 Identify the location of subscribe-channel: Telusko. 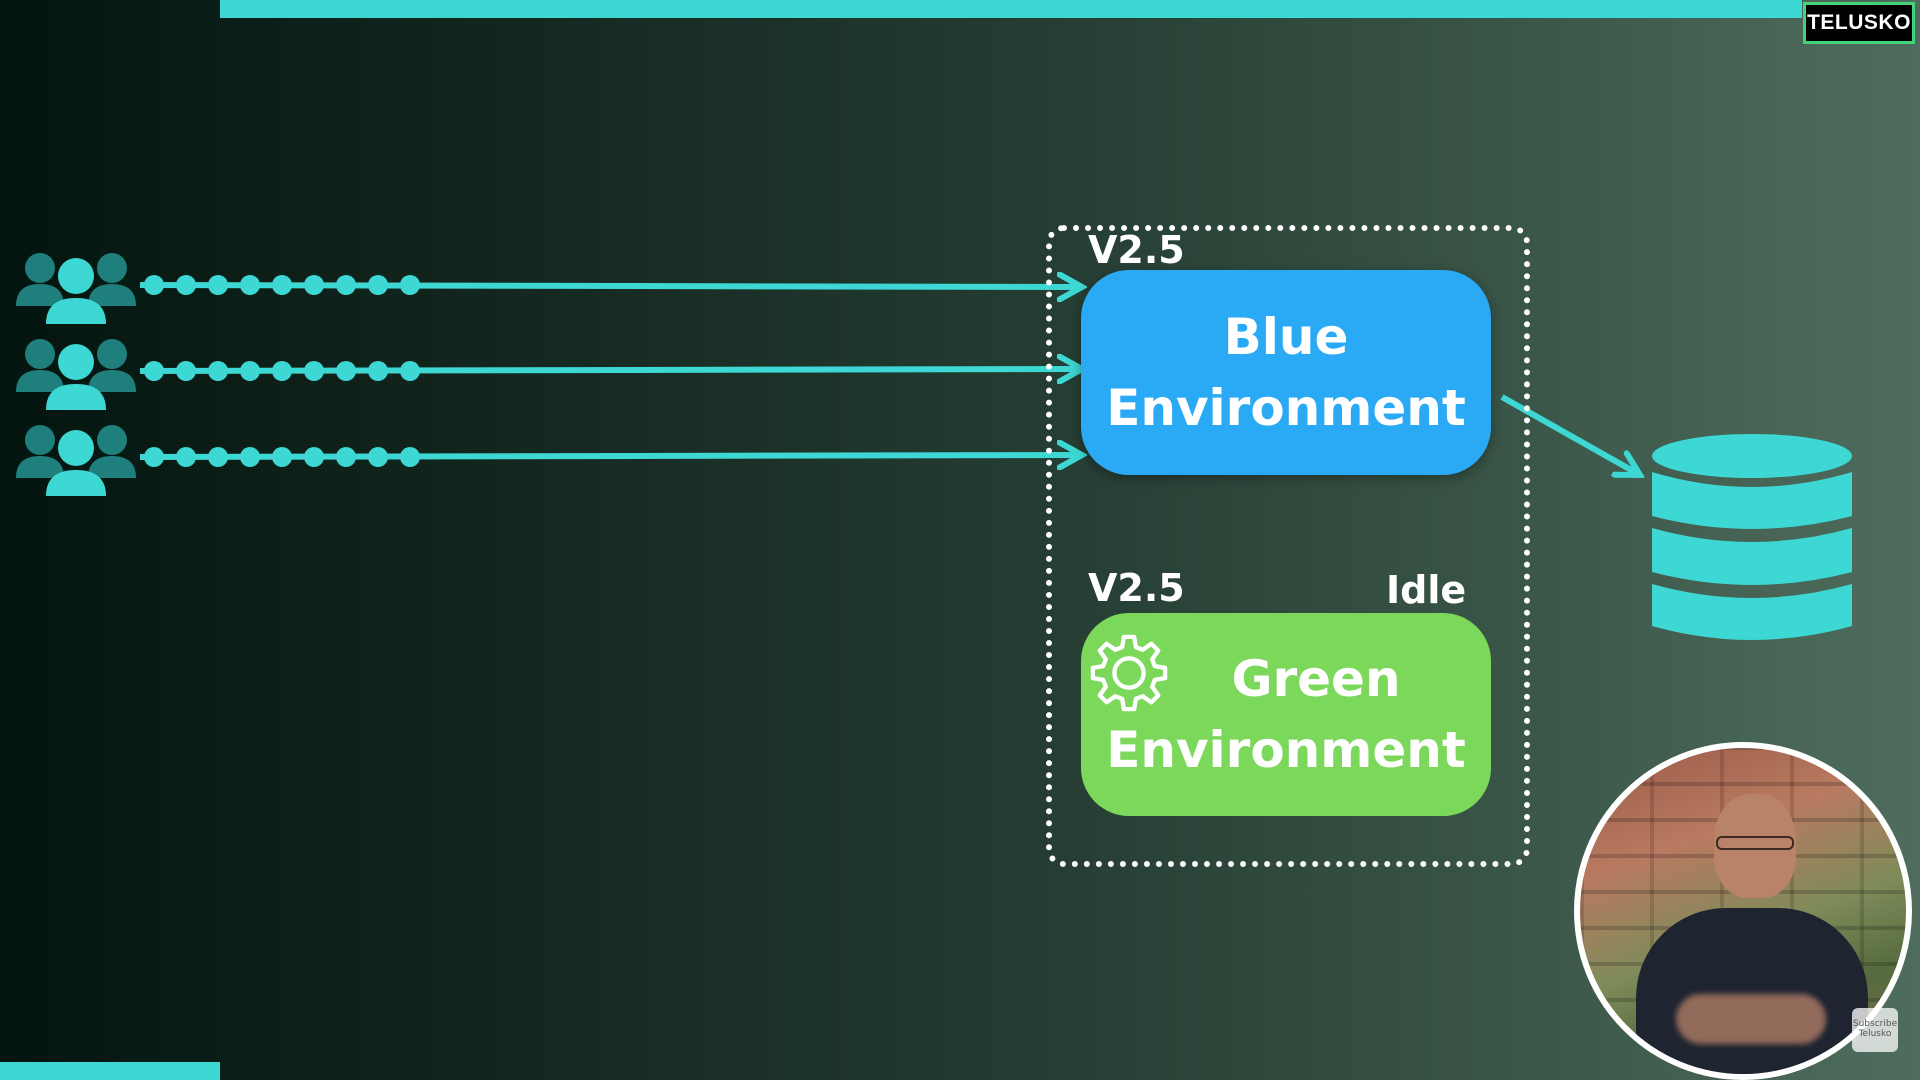
(1875, 1034).